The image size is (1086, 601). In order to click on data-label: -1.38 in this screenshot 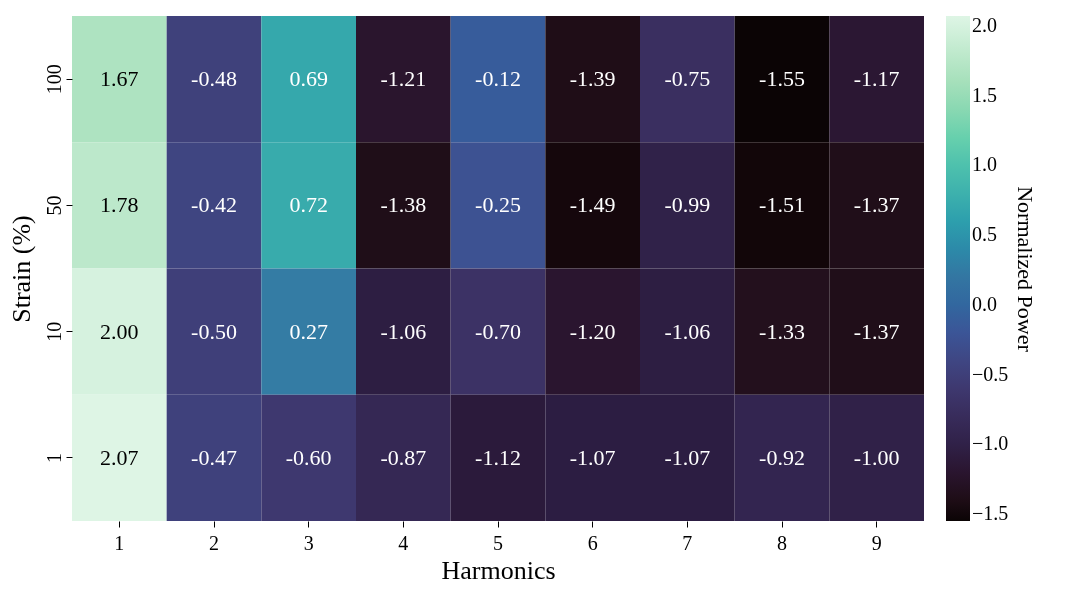, I will do `click(403, 205)`.